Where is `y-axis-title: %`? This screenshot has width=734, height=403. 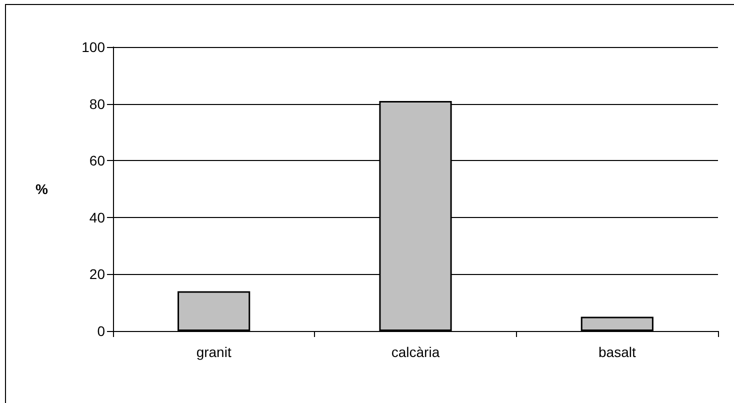 y-axis-title: % is located at coordinates (42, 189).